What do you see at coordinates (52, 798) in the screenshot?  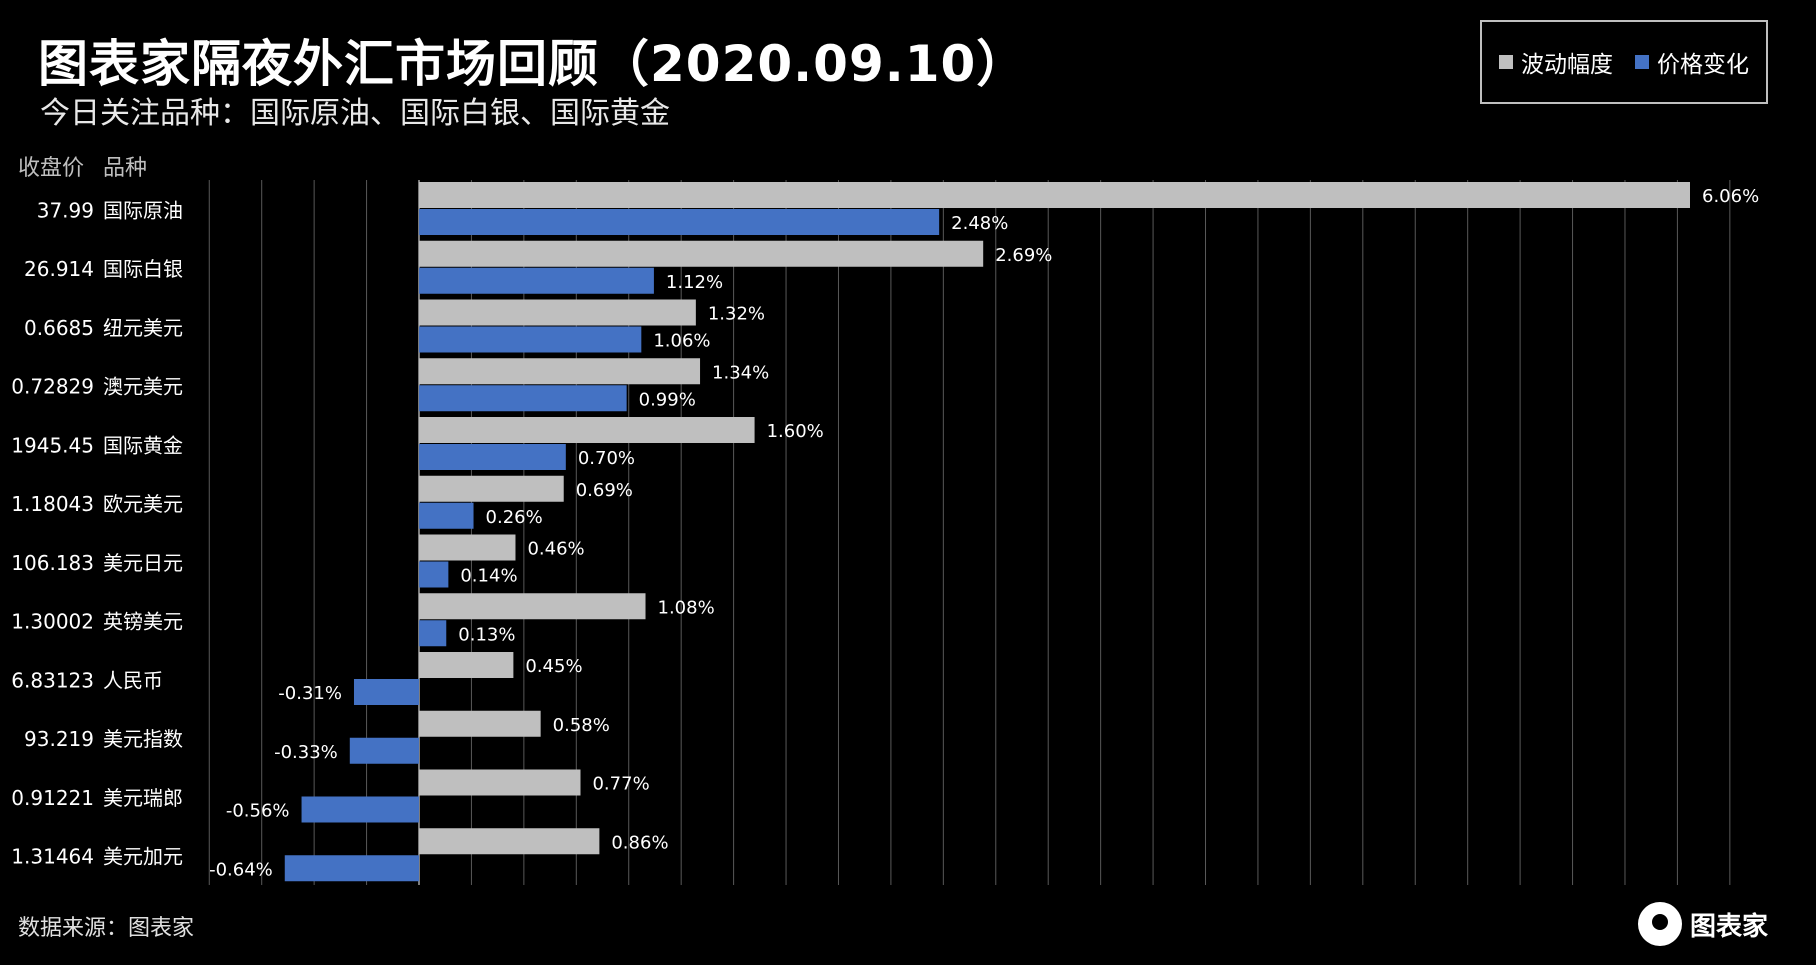 I see `close-price-label-10: 0.91221` at bounding box center [52, 798].